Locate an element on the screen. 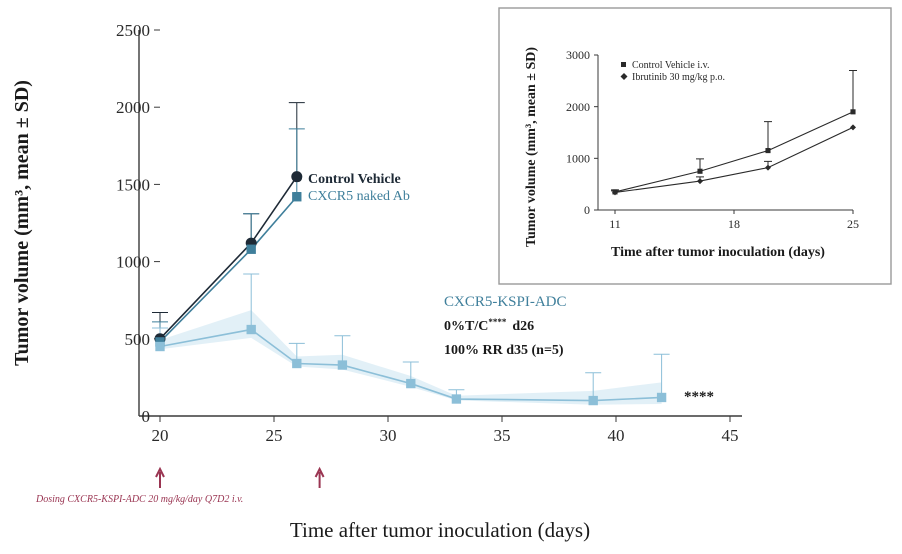 The width and height of the screenshot is (902, 554). main-y-tick-label-500: 500 is located at coordinates (138, 339).